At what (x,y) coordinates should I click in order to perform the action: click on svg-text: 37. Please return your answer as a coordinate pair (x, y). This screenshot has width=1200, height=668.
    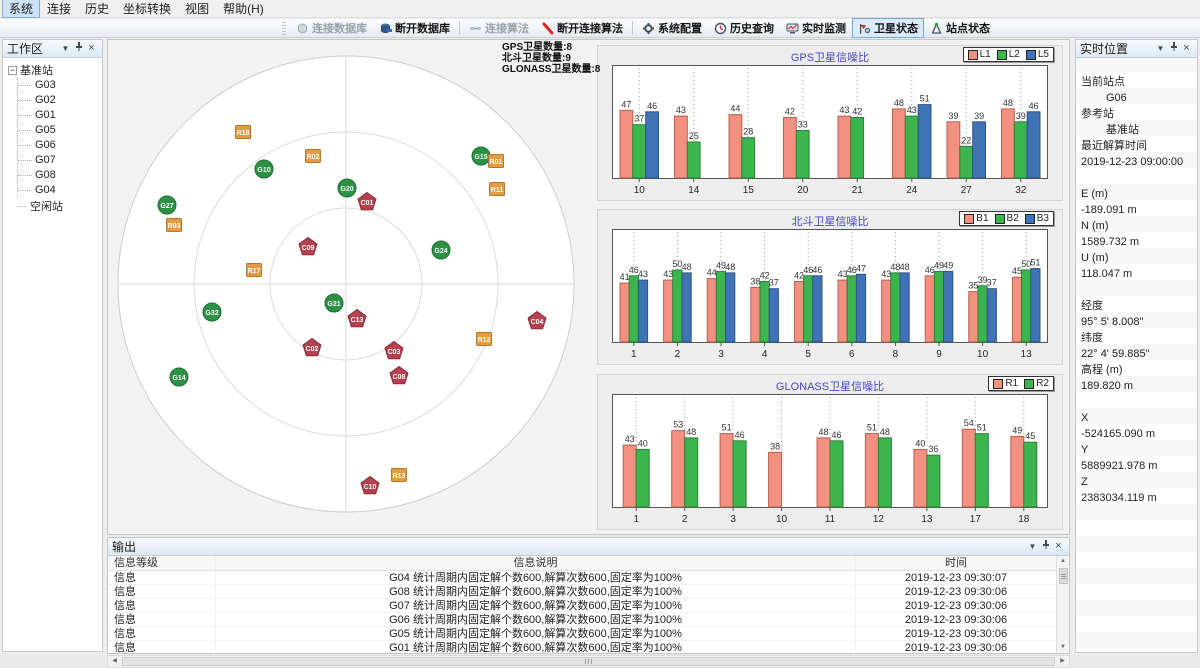
    Looking at the image, I should click on (774, 283).